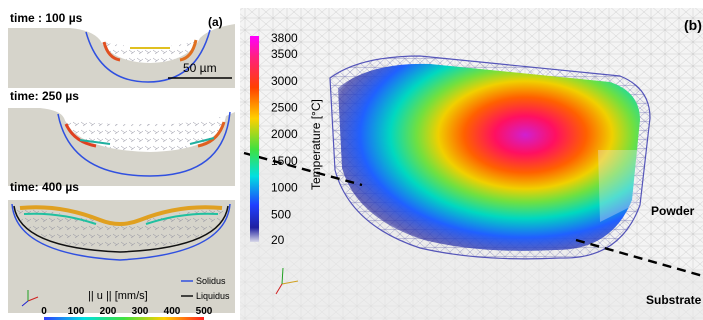 The width and height of the screenshot is (703, 320). Describe the element at coordinates (284, 54) in the screenshot. I see `temperature-tick-label: 3500` at that location.